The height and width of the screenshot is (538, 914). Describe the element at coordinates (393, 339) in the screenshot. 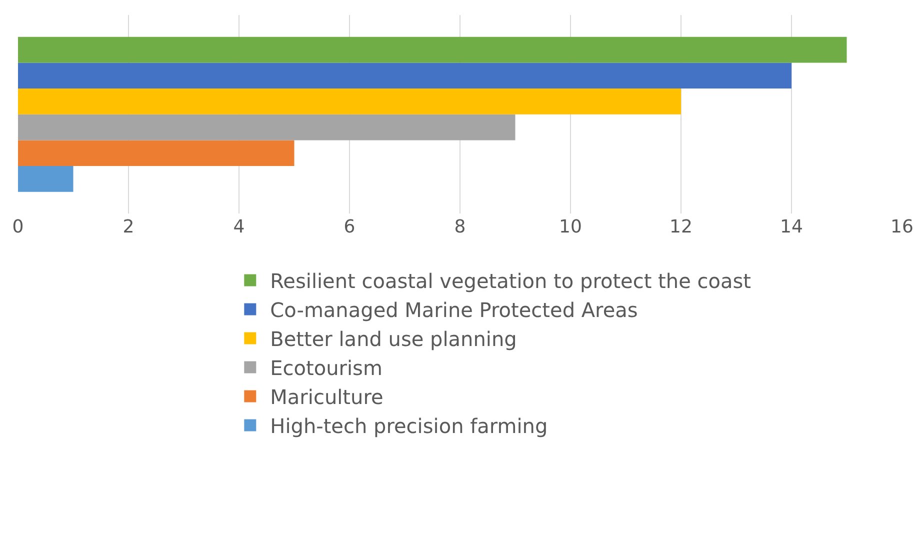

I see `legend-label: Better land use planning` at that location.